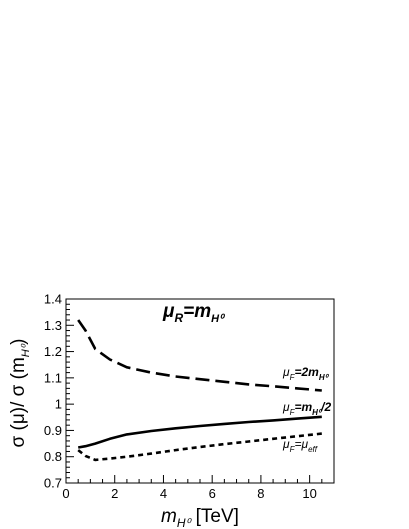 Image resolution: width=409 pixels, height=529 pixels. What do you see at coordinates (197, 311) in the screenshot?
I see `chart-title-mid: =m` at bounding box center [197, 311].